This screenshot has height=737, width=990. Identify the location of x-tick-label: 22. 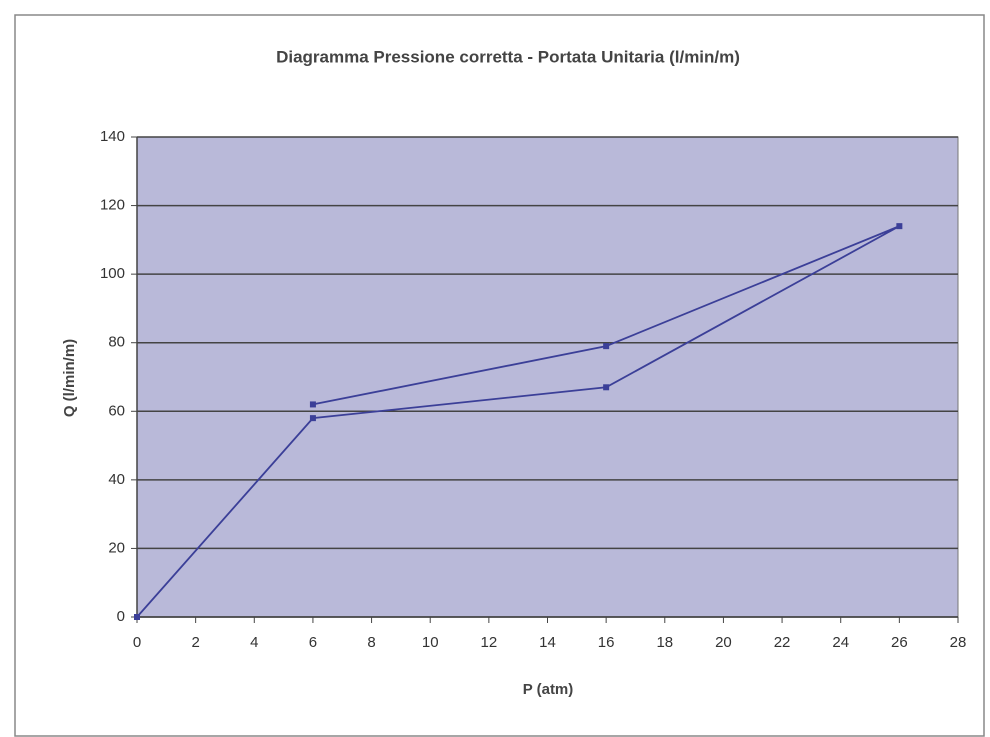
(782, 642).